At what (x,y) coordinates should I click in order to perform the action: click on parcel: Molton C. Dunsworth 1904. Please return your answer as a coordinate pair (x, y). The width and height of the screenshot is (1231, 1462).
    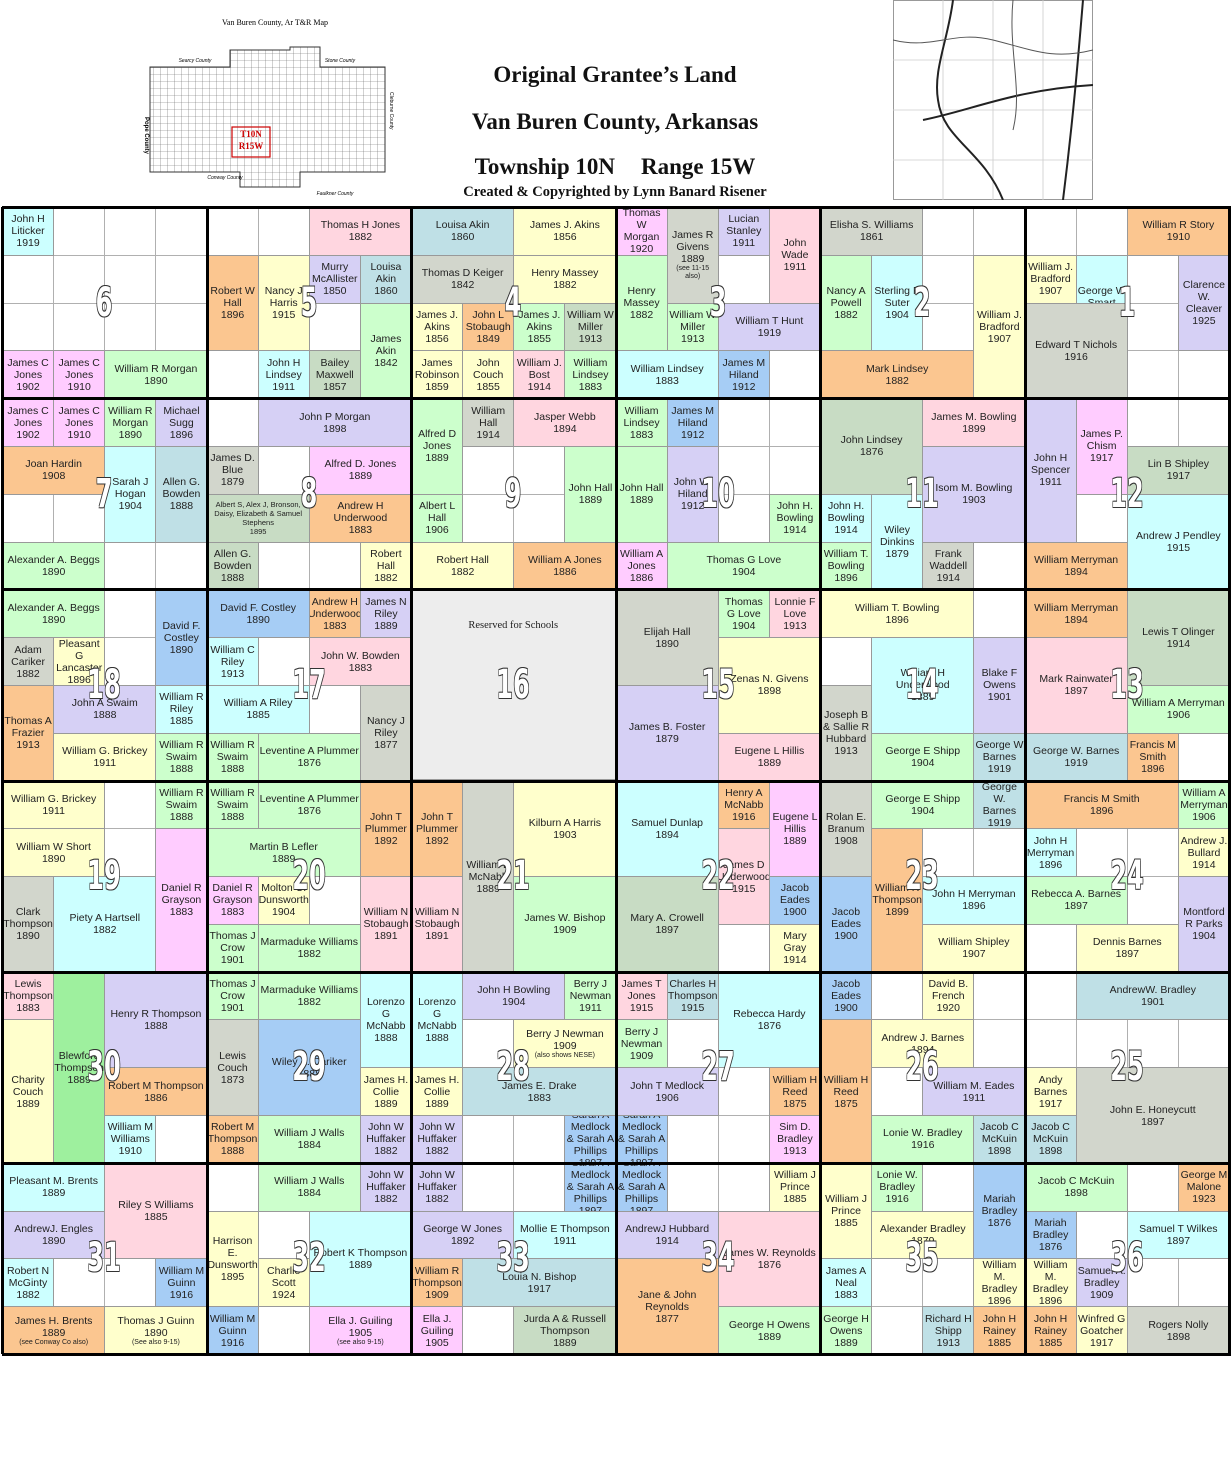
    Looking at the image, I should click on (283, 900).